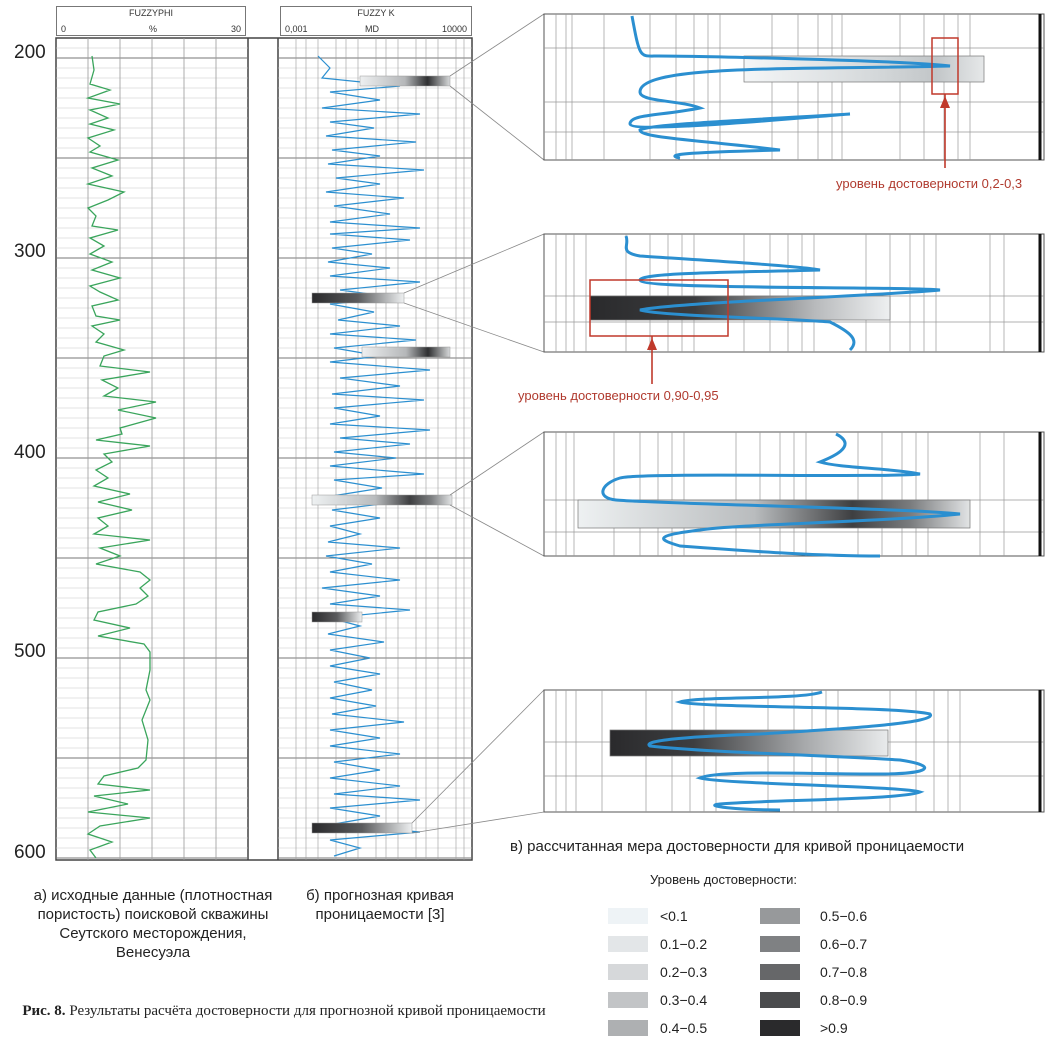  What do you see at coordinates (372, 29) in the screenshot?
I see `fuzzyk-unit: MD` at bounding box center [372, 29].